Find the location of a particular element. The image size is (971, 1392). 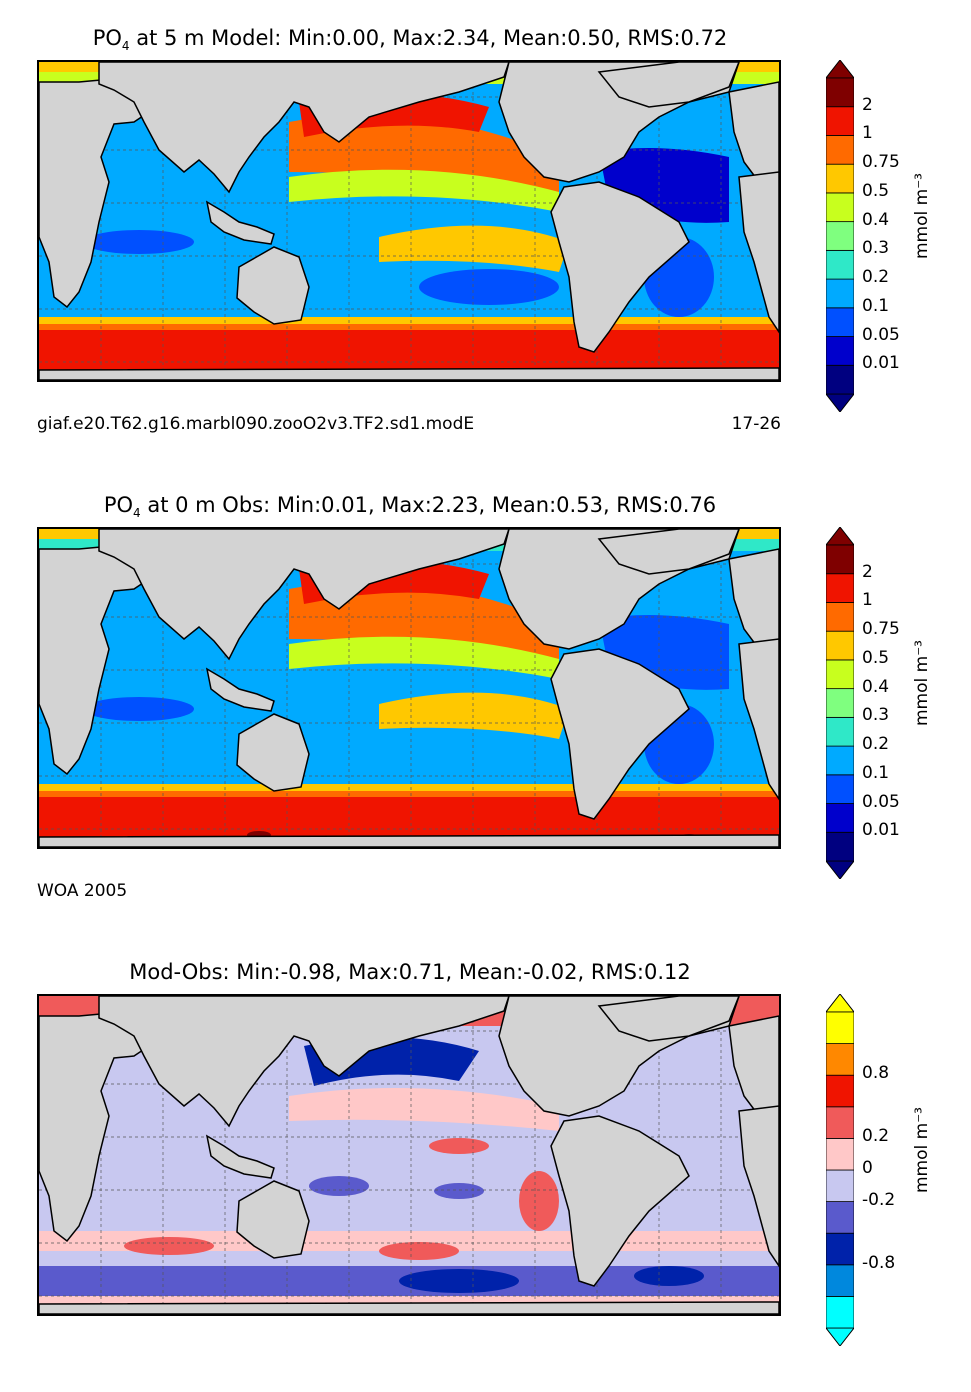

land-greenland is located at coordinates (668, 552).